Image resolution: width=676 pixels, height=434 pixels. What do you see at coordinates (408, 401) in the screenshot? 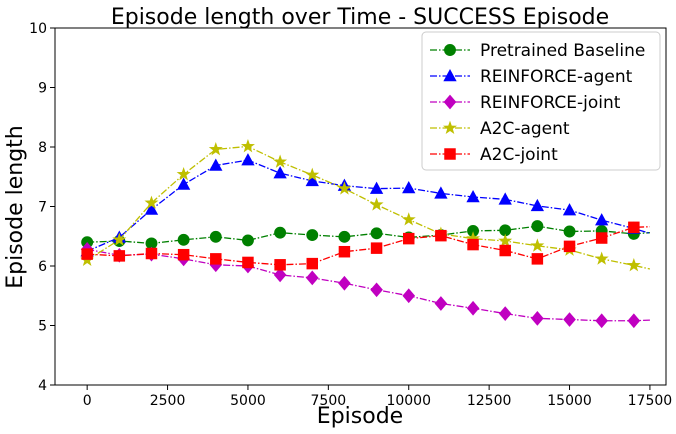
I see `x-tick-label: 10000` at bounding box center [408, 401].